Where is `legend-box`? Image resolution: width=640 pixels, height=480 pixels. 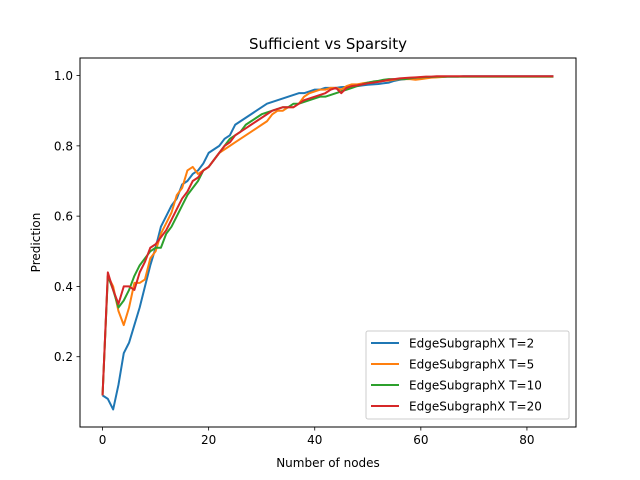
legend-box is located at coordinates (467, 375).